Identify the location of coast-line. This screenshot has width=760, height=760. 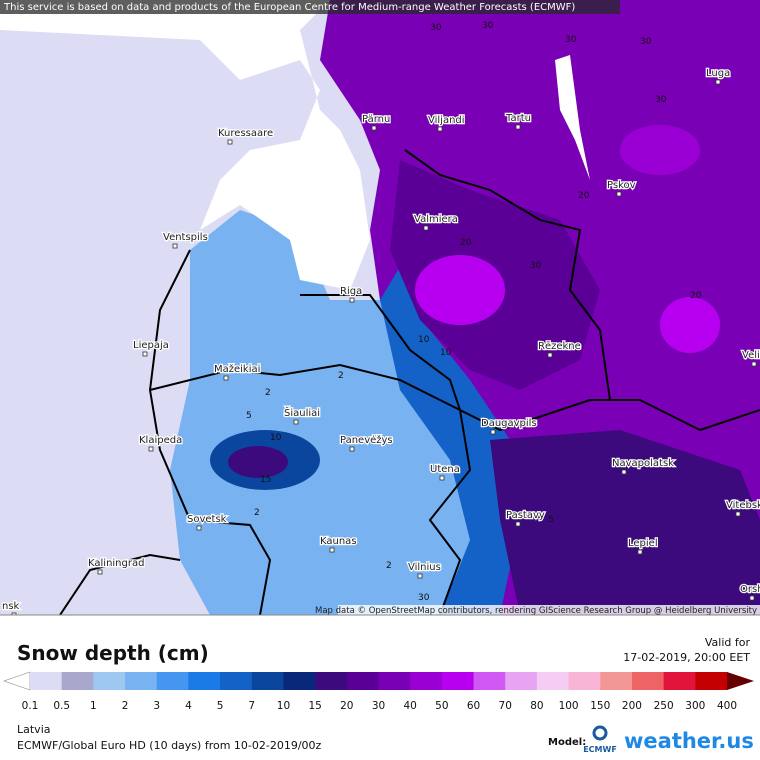
(169, 385).